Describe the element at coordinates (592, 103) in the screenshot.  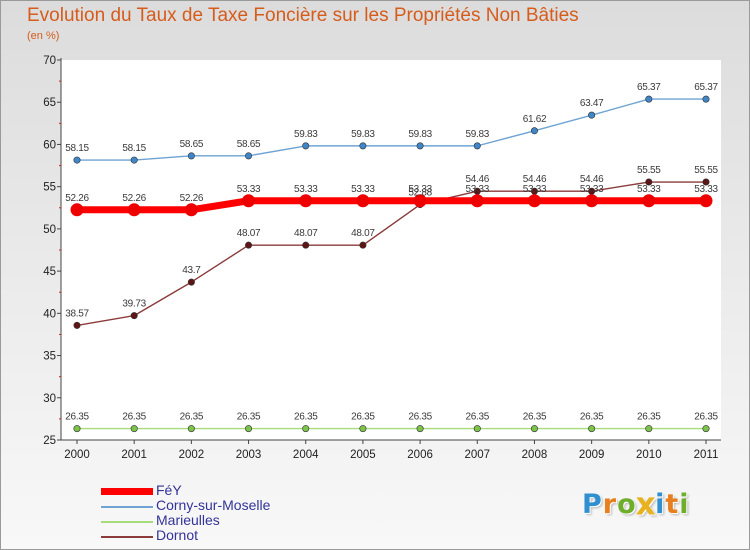
I see `data-label-corny-sur-moselle: 63.47` at that location.